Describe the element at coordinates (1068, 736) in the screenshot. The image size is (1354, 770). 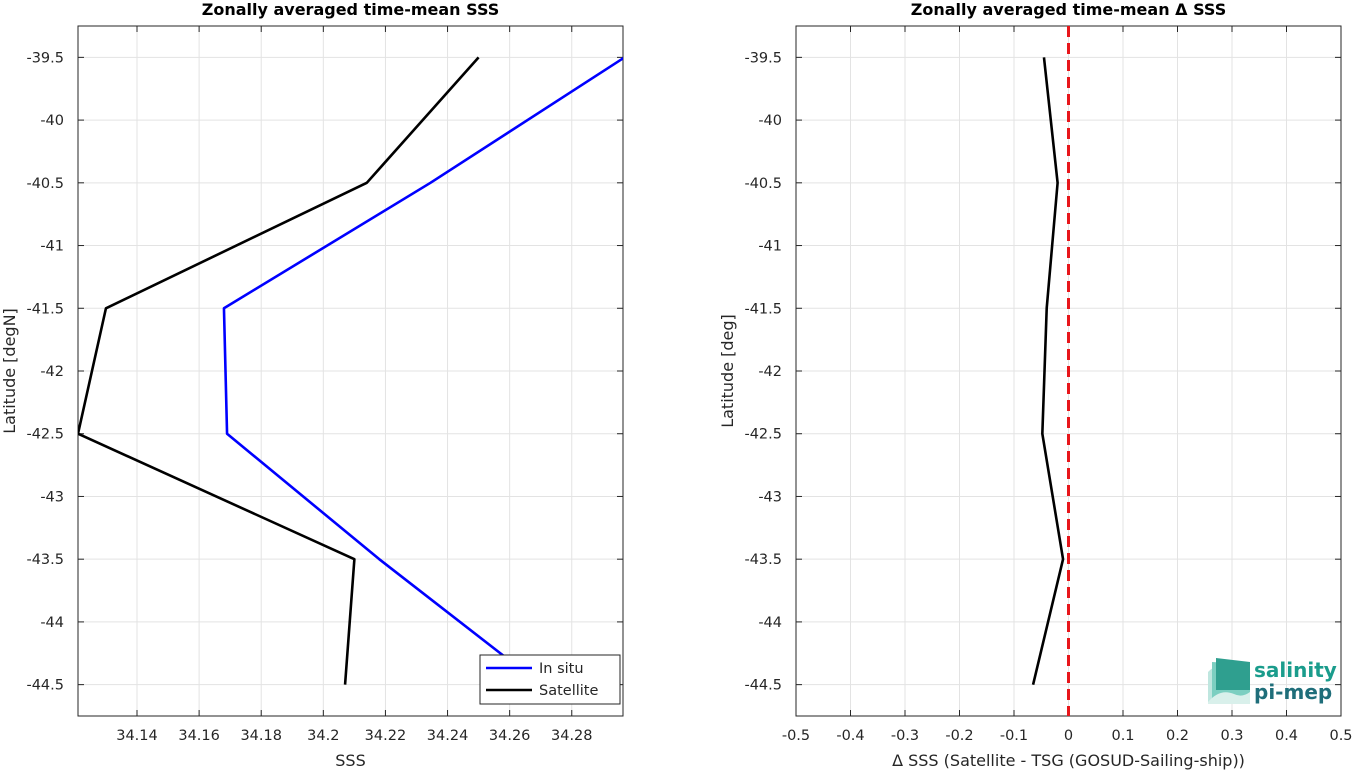
I see `x-tick-label: 0` at that location.